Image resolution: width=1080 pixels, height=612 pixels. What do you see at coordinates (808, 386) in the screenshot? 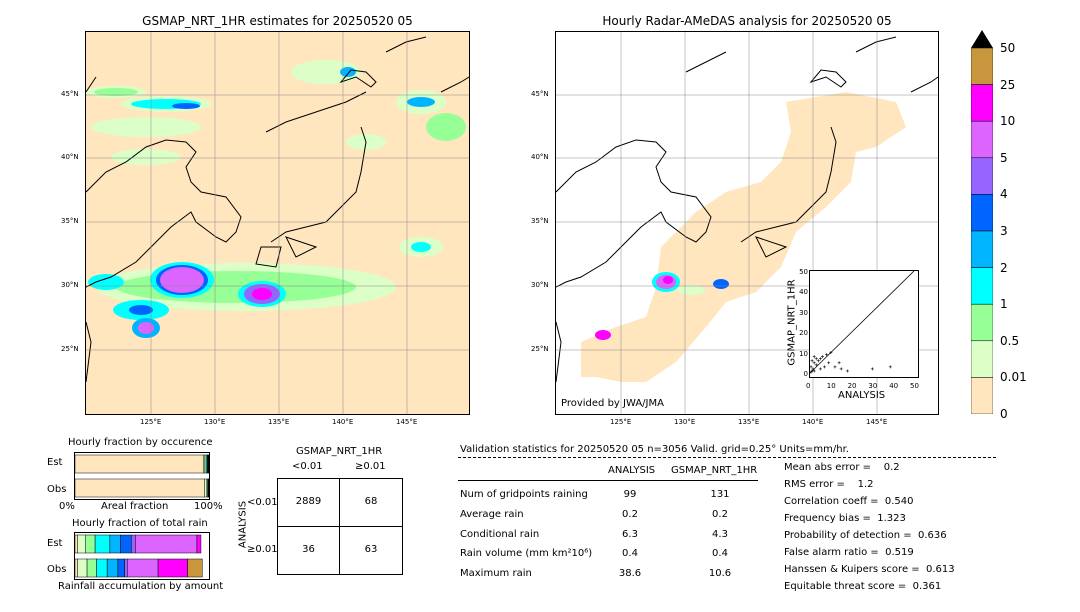
I see `scatter-x-tick: 0` at bounding box center [808, 386].